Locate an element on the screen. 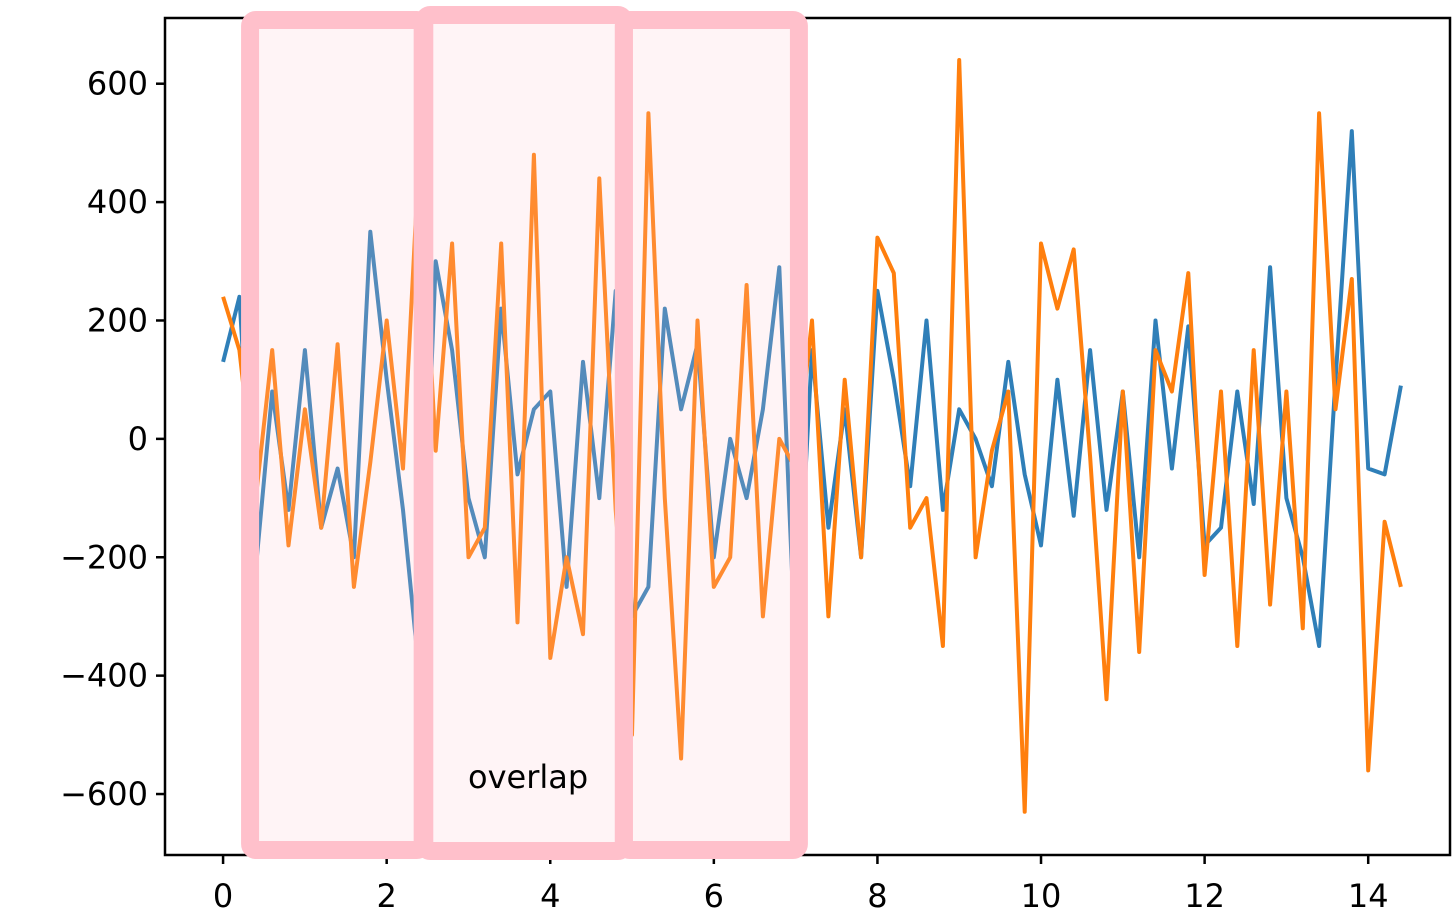 Image resolution: width=1452 pixels, height=909 pixels. x-tick-label: 0 is located at coordinates (223, 893).